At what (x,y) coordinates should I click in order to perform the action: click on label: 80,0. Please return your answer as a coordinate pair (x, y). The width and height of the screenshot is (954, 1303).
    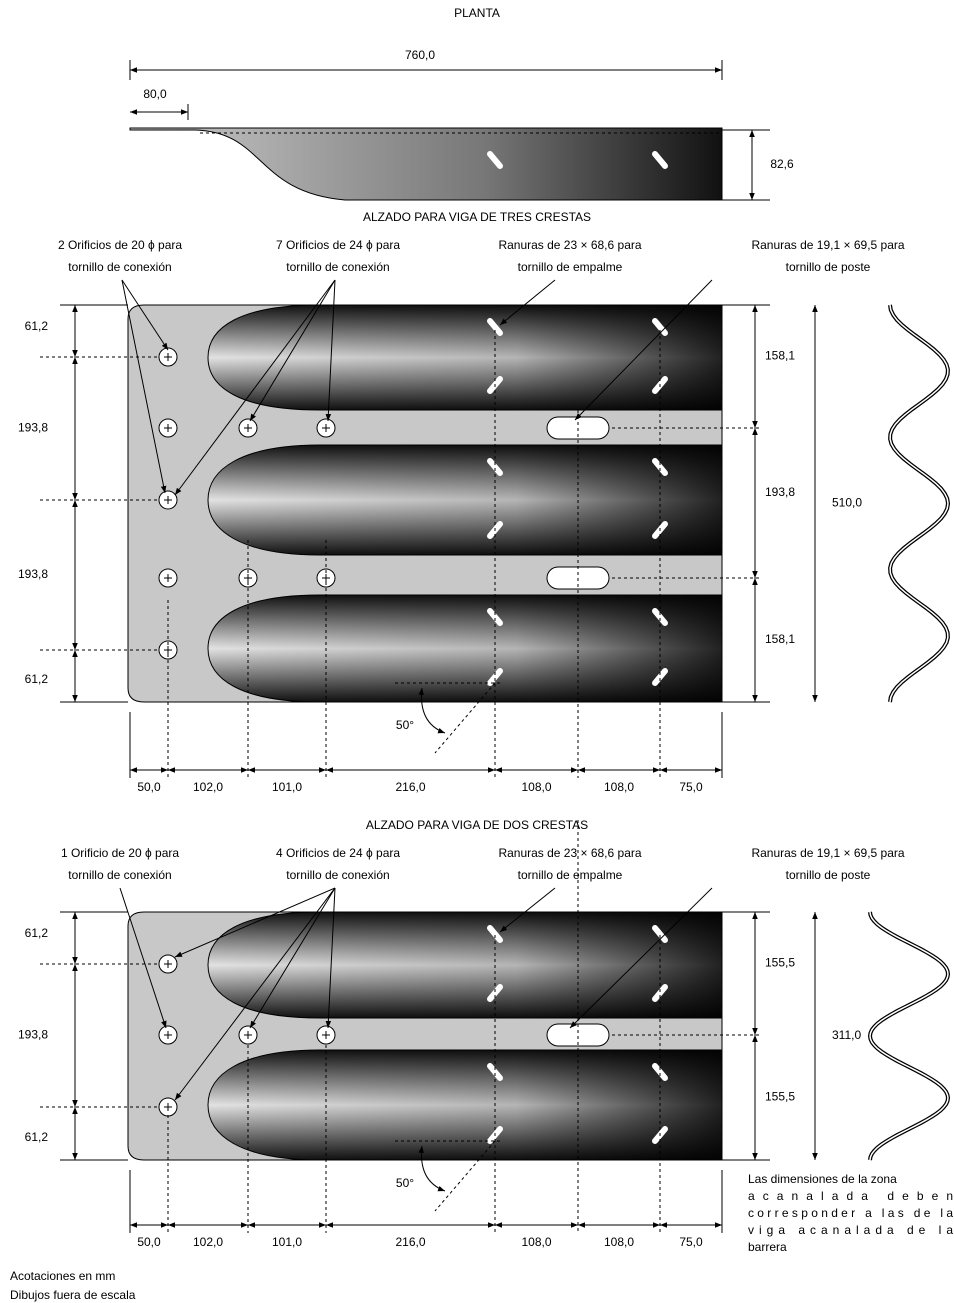
    Looking at the image, I should click on (155, 94).